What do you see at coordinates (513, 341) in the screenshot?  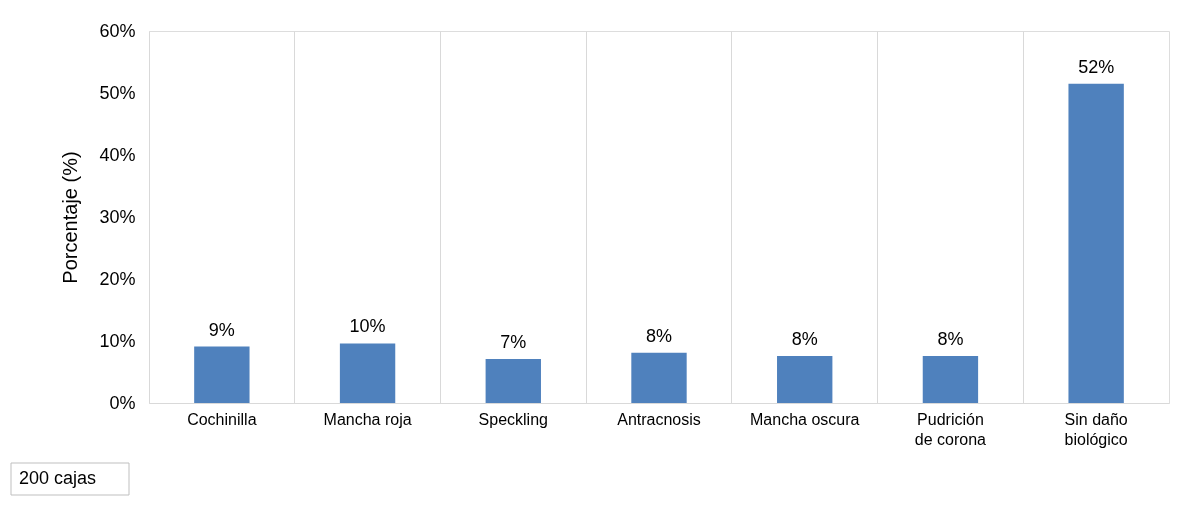 I see `data-label: 7%` at bounding box center [513, 341].